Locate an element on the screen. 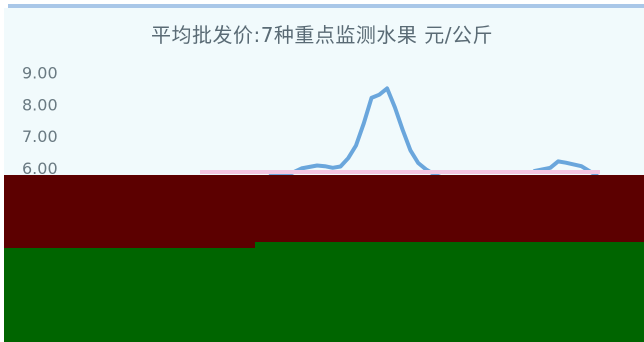 The width and height of the screenshot is (644, 342). y-tick-label: 8.00 is located at coordinates (40, 104).